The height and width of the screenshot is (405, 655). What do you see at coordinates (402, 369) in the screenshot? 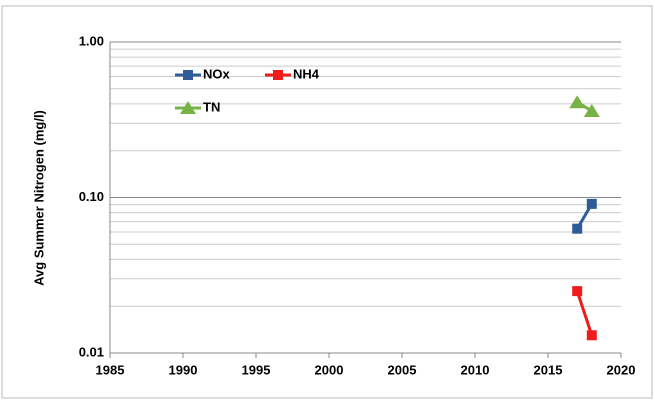
I see `x-tick-label: 2005` at bounding box center [402, 369].